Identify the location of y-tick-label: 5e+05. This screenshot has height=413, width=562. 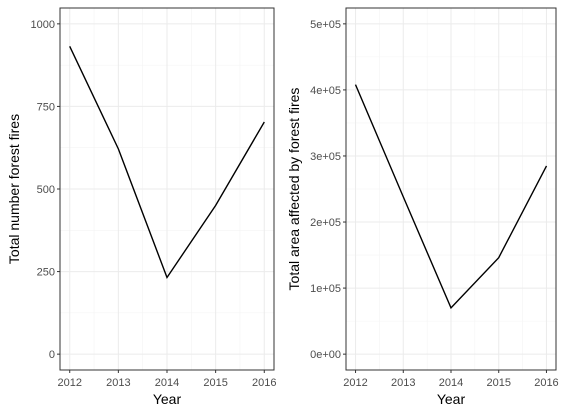
(325, 25).